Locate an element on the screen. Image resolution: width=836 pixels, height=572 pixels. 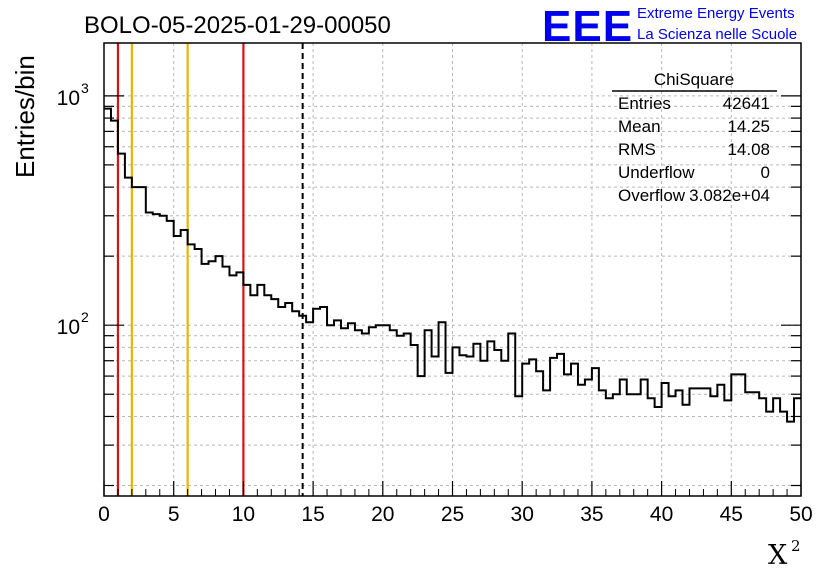
y-tick-label-exponent: 2 is located at coordinates (85, 317).